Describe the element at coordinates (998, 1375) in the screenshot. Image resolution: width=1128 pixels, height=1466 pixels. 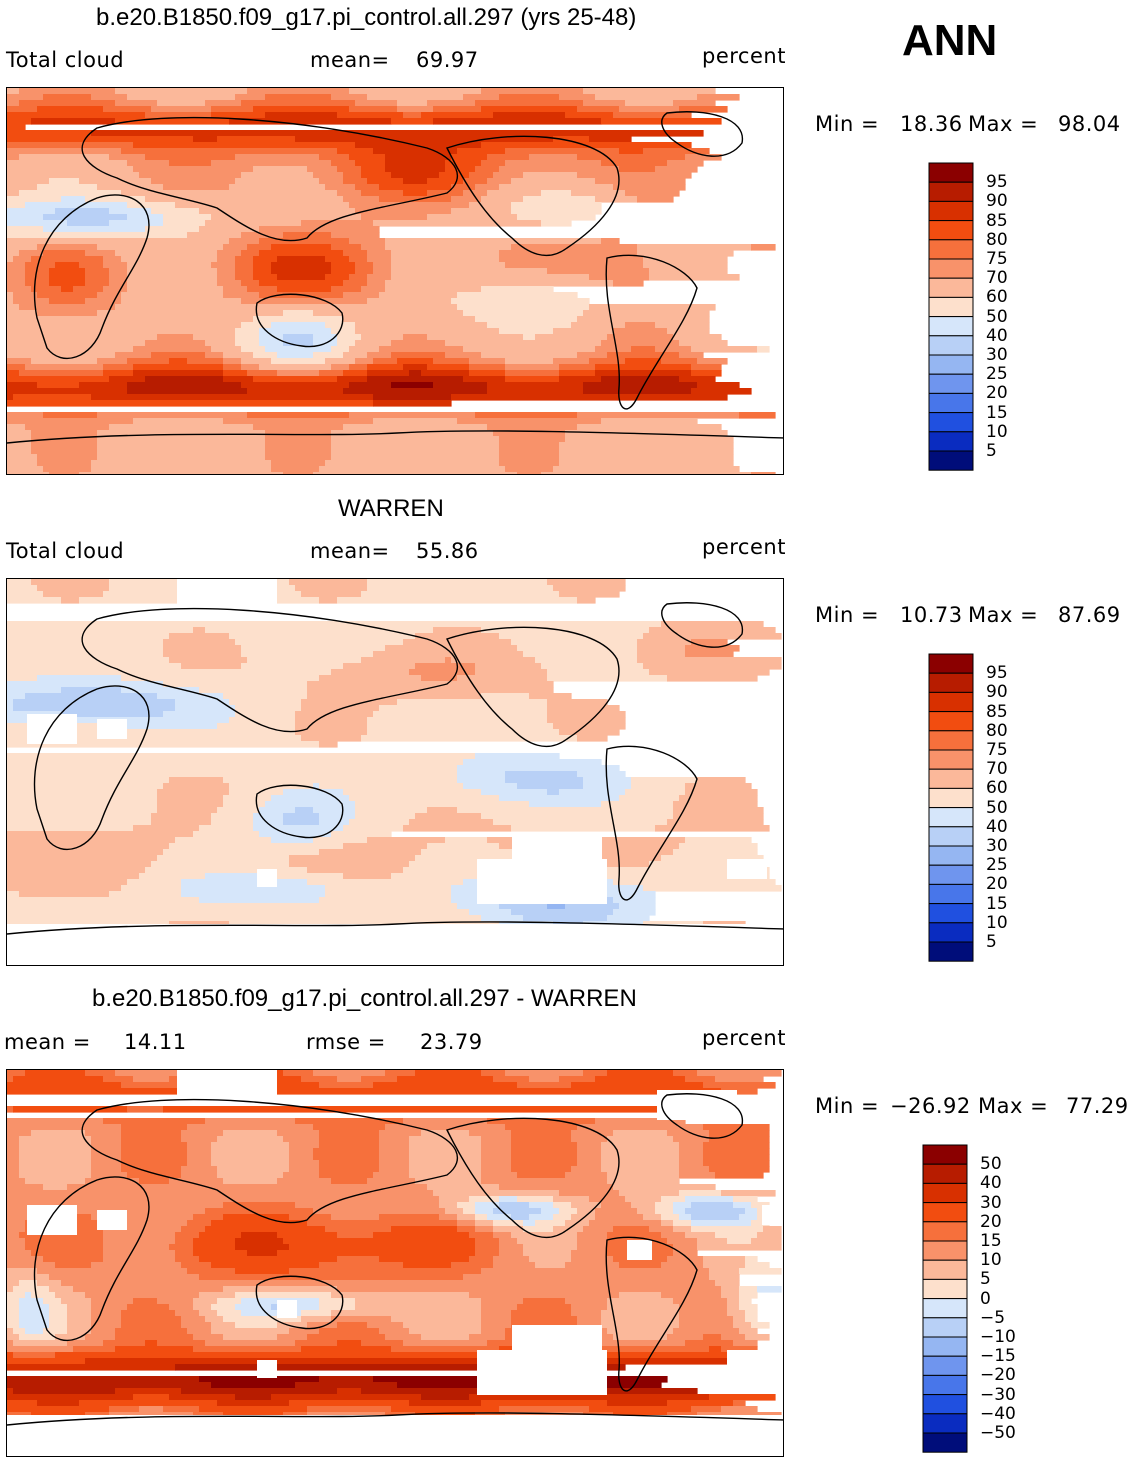
I see `colorbar-tick-label: −20` at that location.